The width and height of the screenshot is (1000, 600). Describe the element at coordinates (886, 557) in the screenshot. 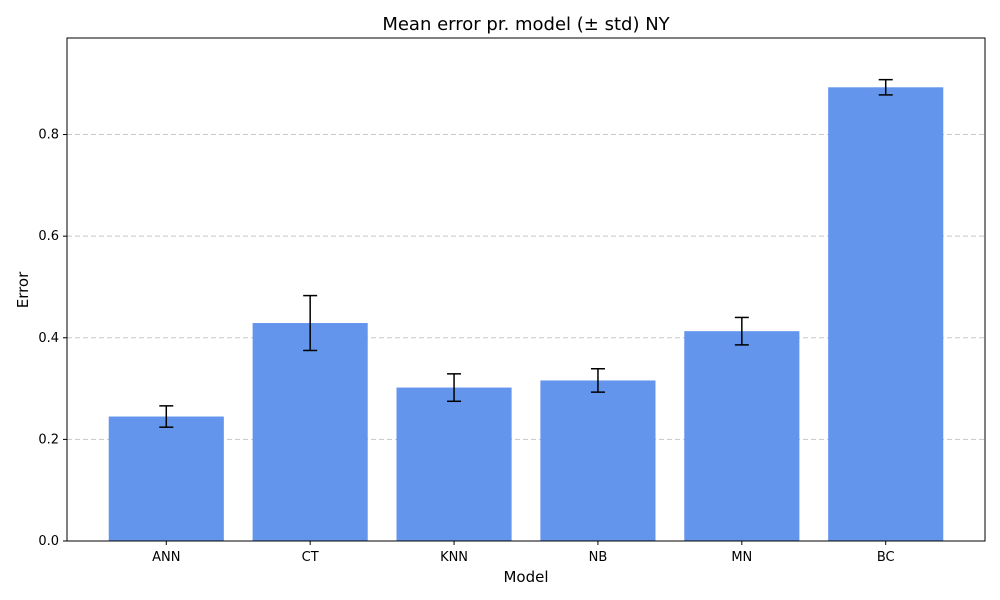

I see `x-tick-label: BC` at that location.